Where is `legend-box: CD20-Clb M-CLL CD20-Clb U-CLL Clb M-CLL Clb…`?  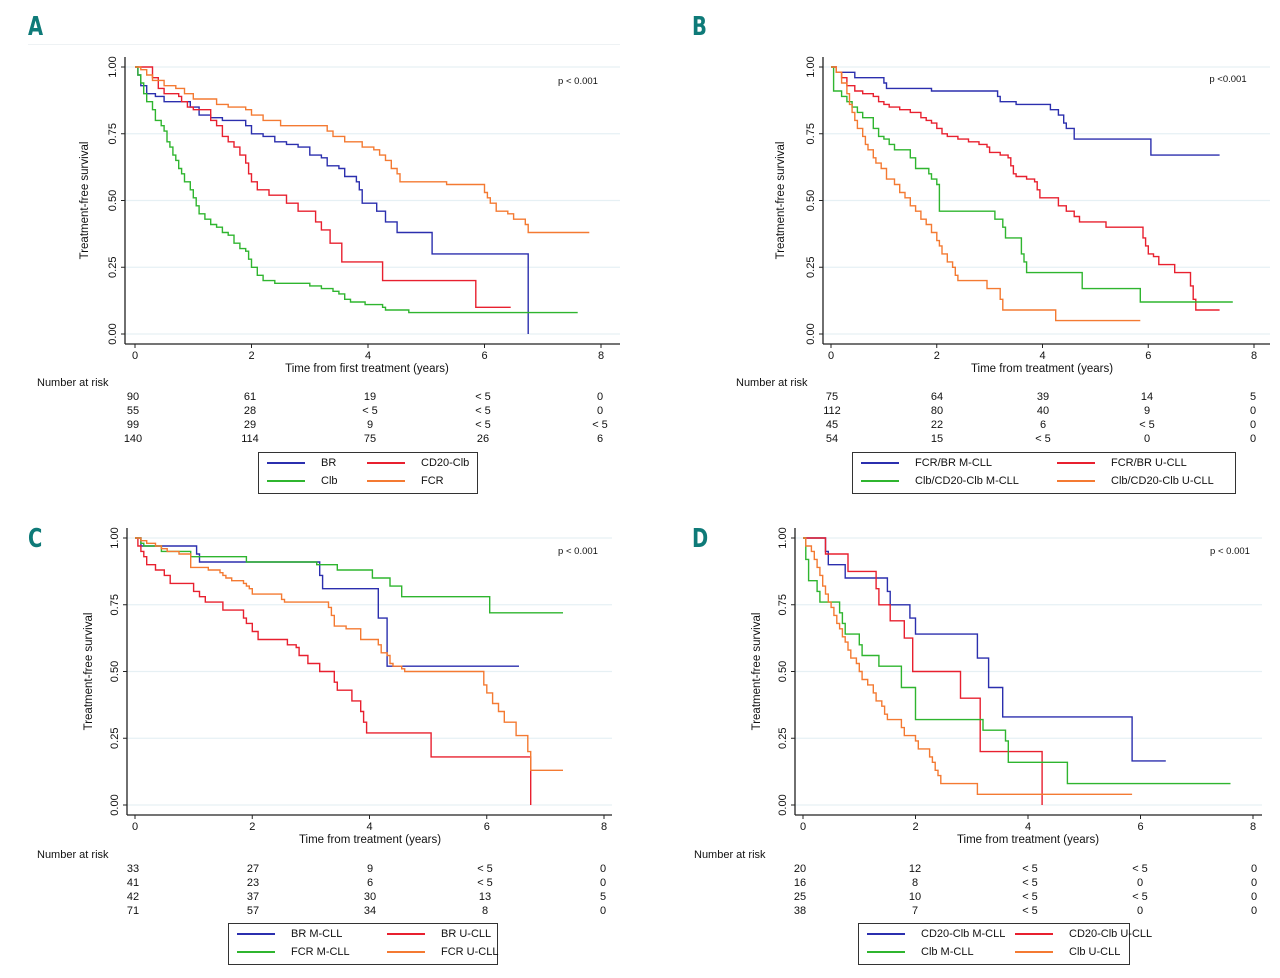
legend-box: CD20-Clb M-CLL CD20-Clb U-CLL Clb M-CLL Clb… is located at coordinates (1005, 944).